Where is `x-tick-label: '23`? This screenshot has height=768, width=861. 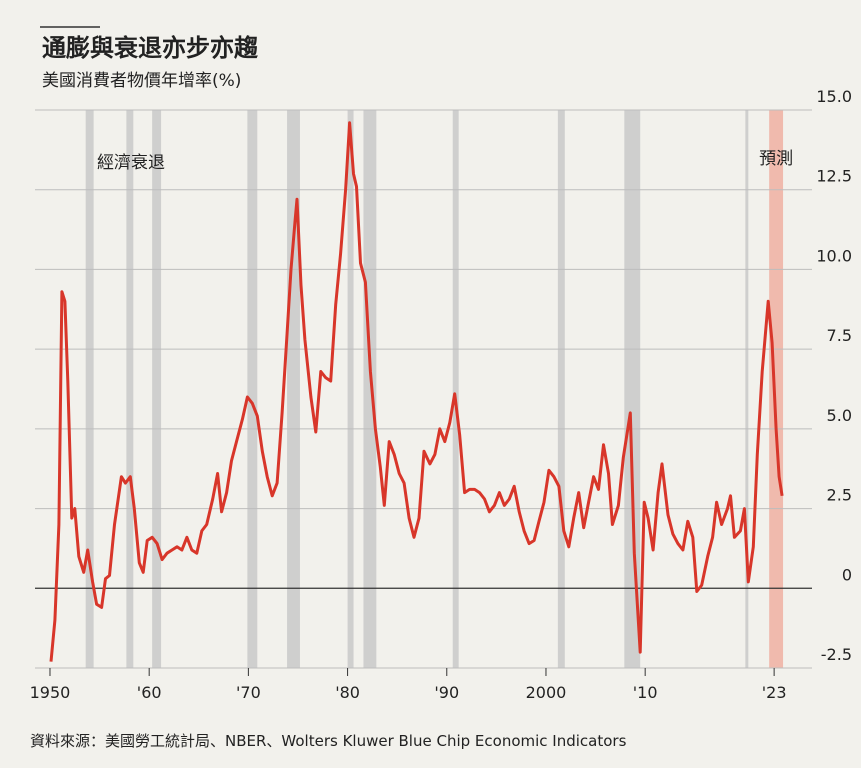
x-tick-label: '23 is located at coordinates (774, 692).